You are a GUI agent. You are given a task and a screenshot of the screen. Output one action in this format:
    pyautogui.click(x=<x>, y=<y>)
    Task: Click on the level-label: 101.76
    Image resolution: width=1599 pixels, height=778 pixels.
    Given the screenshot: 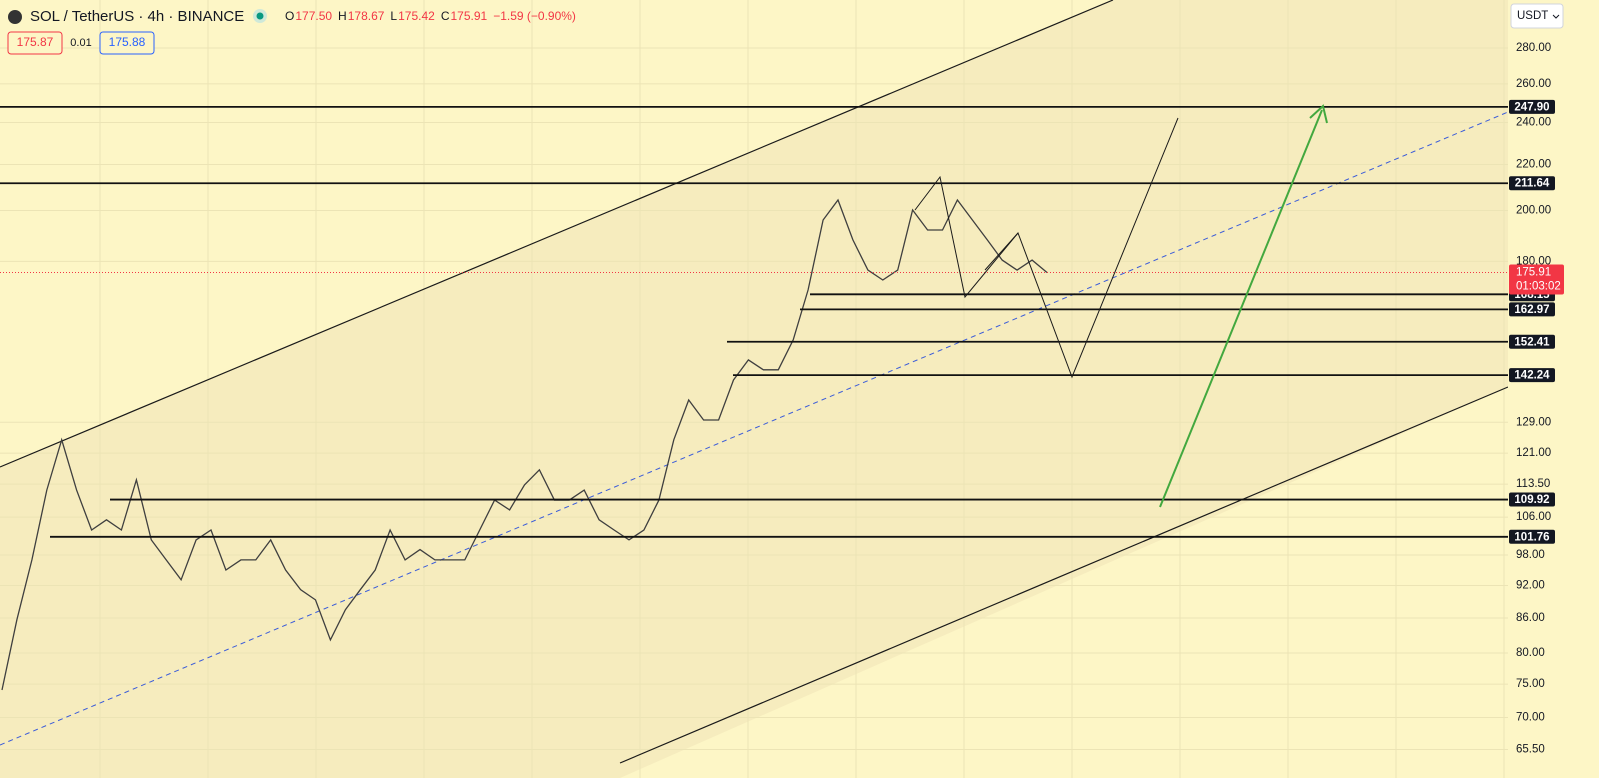 What is the action you would take?
    pyautogui.click(x=1531, y=537)
    